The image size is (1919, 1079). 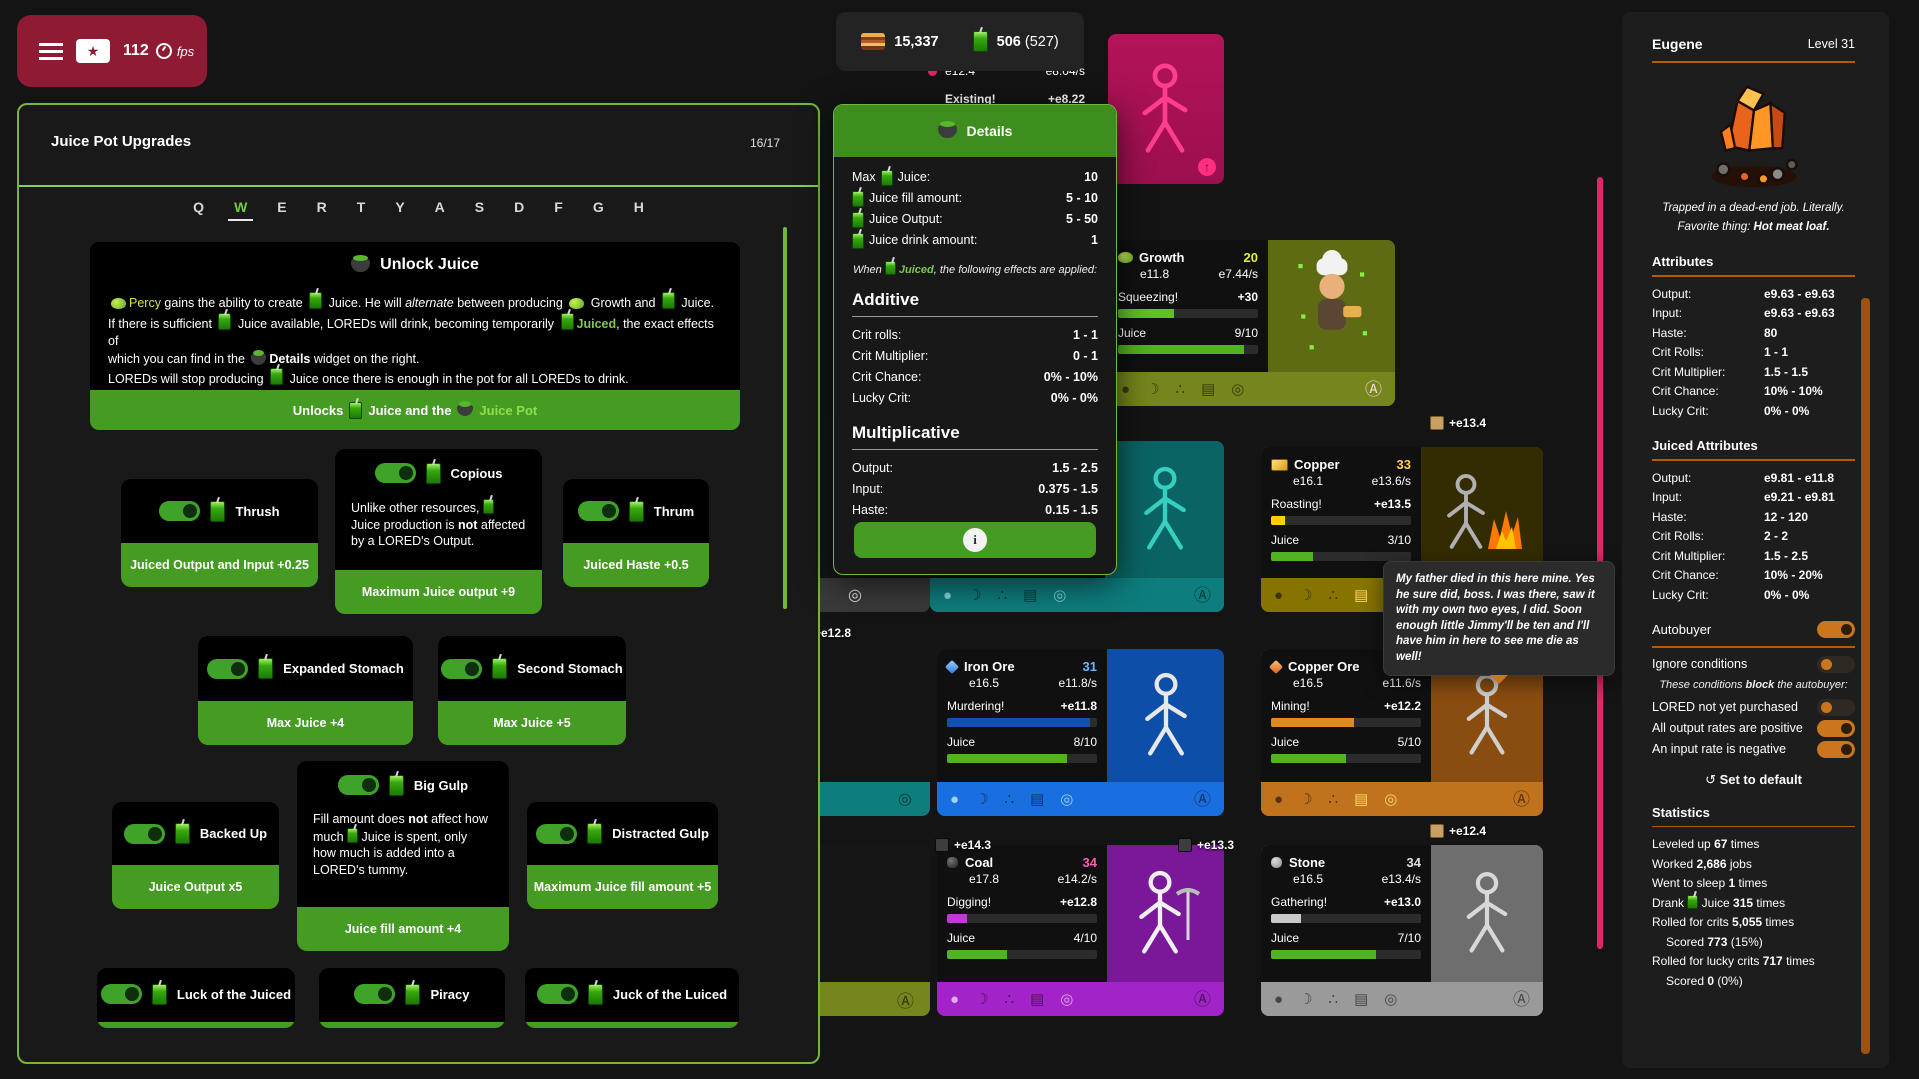 I want to click on upgrade-piracy: Piracy, so click(x=412, y=998).